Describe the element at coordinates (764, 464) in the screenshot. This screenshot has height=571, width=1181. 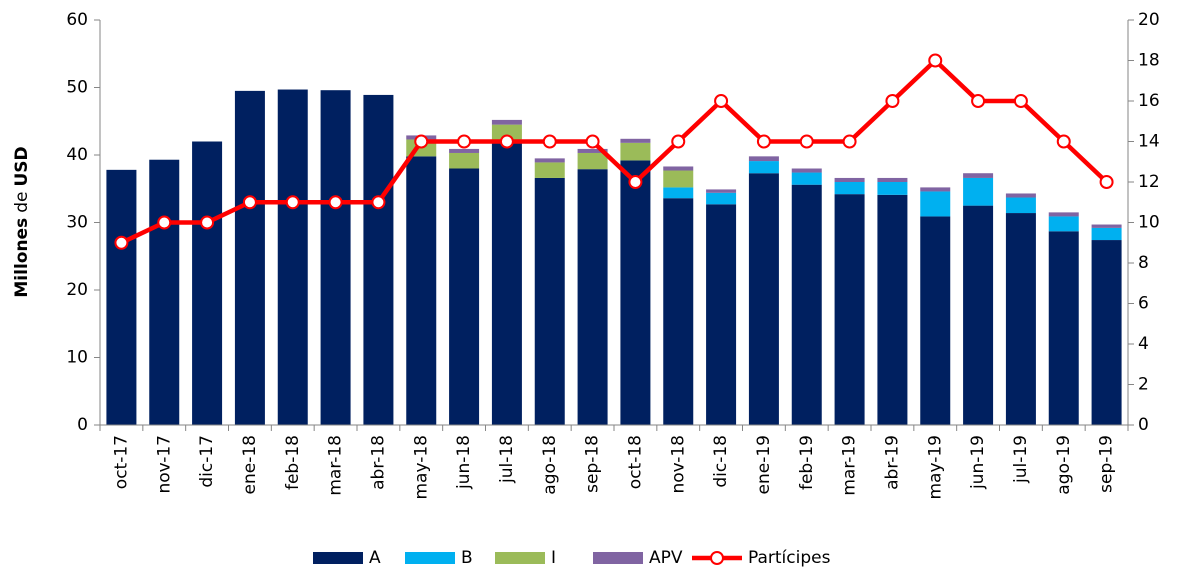
I see `x-tick-label: ene-19` at that location.